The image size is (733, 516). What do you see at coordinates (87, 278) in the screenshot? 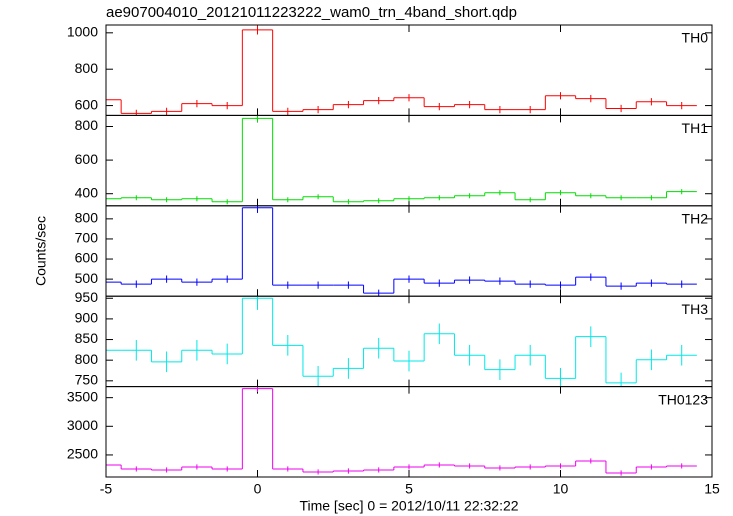
I see `y-tick-label: 500` at bounding box center [87, 278].